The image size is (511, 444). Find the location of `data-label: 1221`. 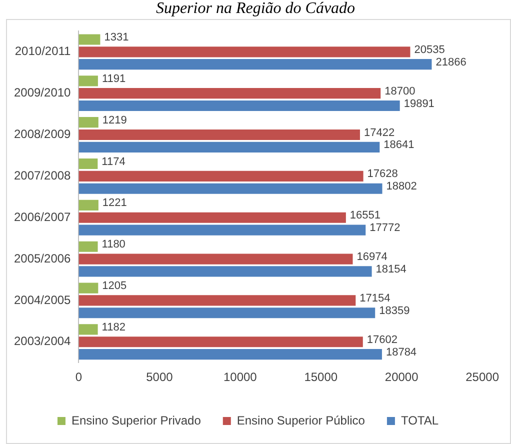

data-label: 1221 is located at coordinates (114, 203).